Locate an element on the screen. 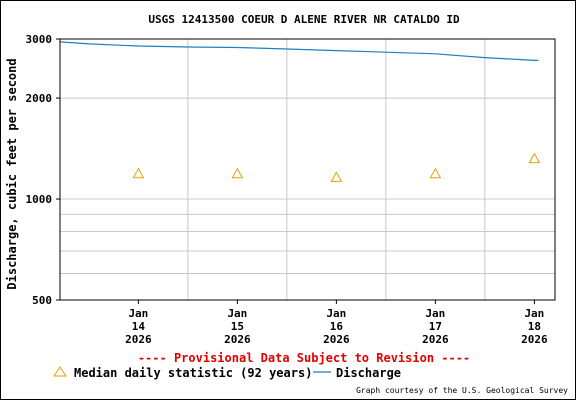 The height and width of the screenshot is (400, 576). y-axis-label: Discharge, cubic feet per second is located at coordinates (12, 173).